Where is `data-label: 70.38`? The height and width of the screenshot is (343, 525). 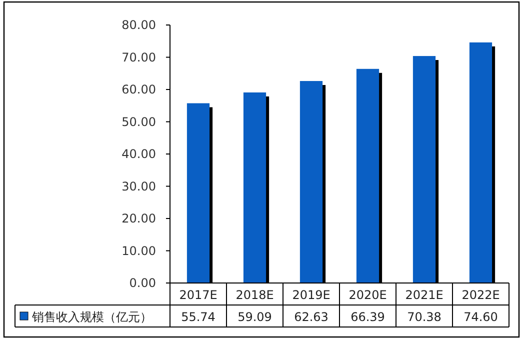
data-label: 70.38 is located at coordinates (424, 317).